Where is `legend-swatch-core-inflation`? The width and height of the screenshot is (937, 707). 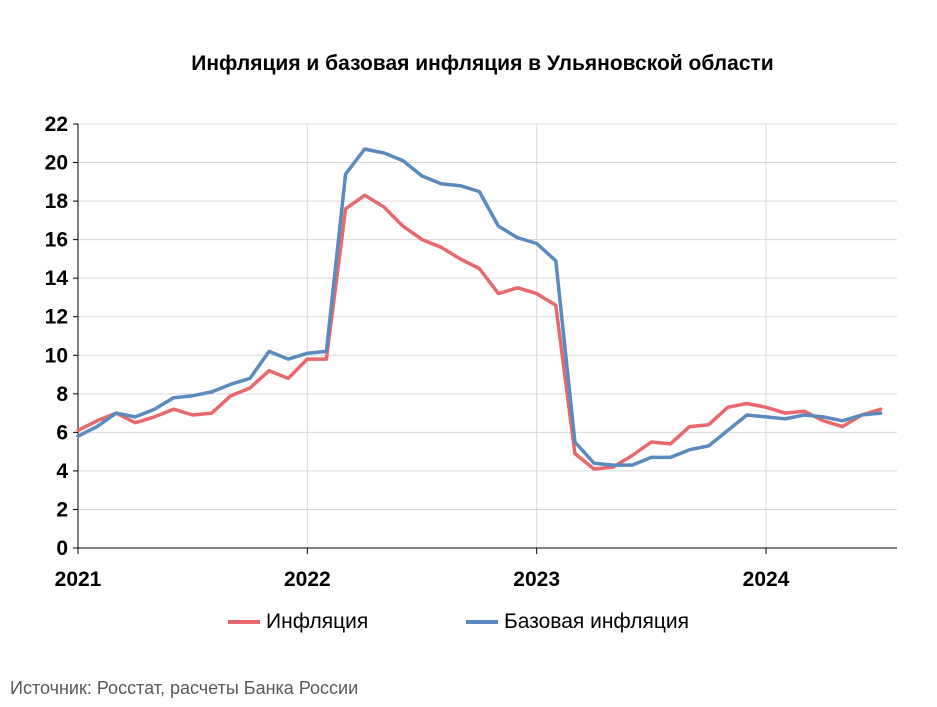 legend-swatch-core-inflation is located at coordinates (482, 622).